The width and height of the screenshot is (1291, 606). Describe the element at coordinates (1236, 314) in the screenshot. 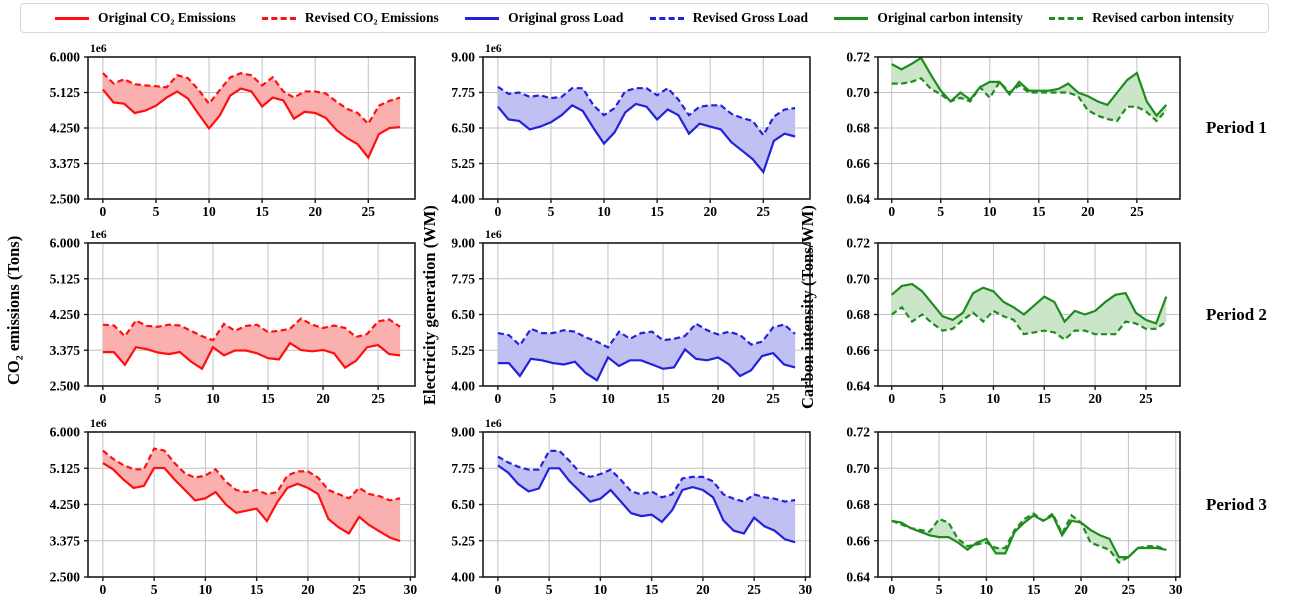

I see `row-label-period-2: Period 2` at that location.